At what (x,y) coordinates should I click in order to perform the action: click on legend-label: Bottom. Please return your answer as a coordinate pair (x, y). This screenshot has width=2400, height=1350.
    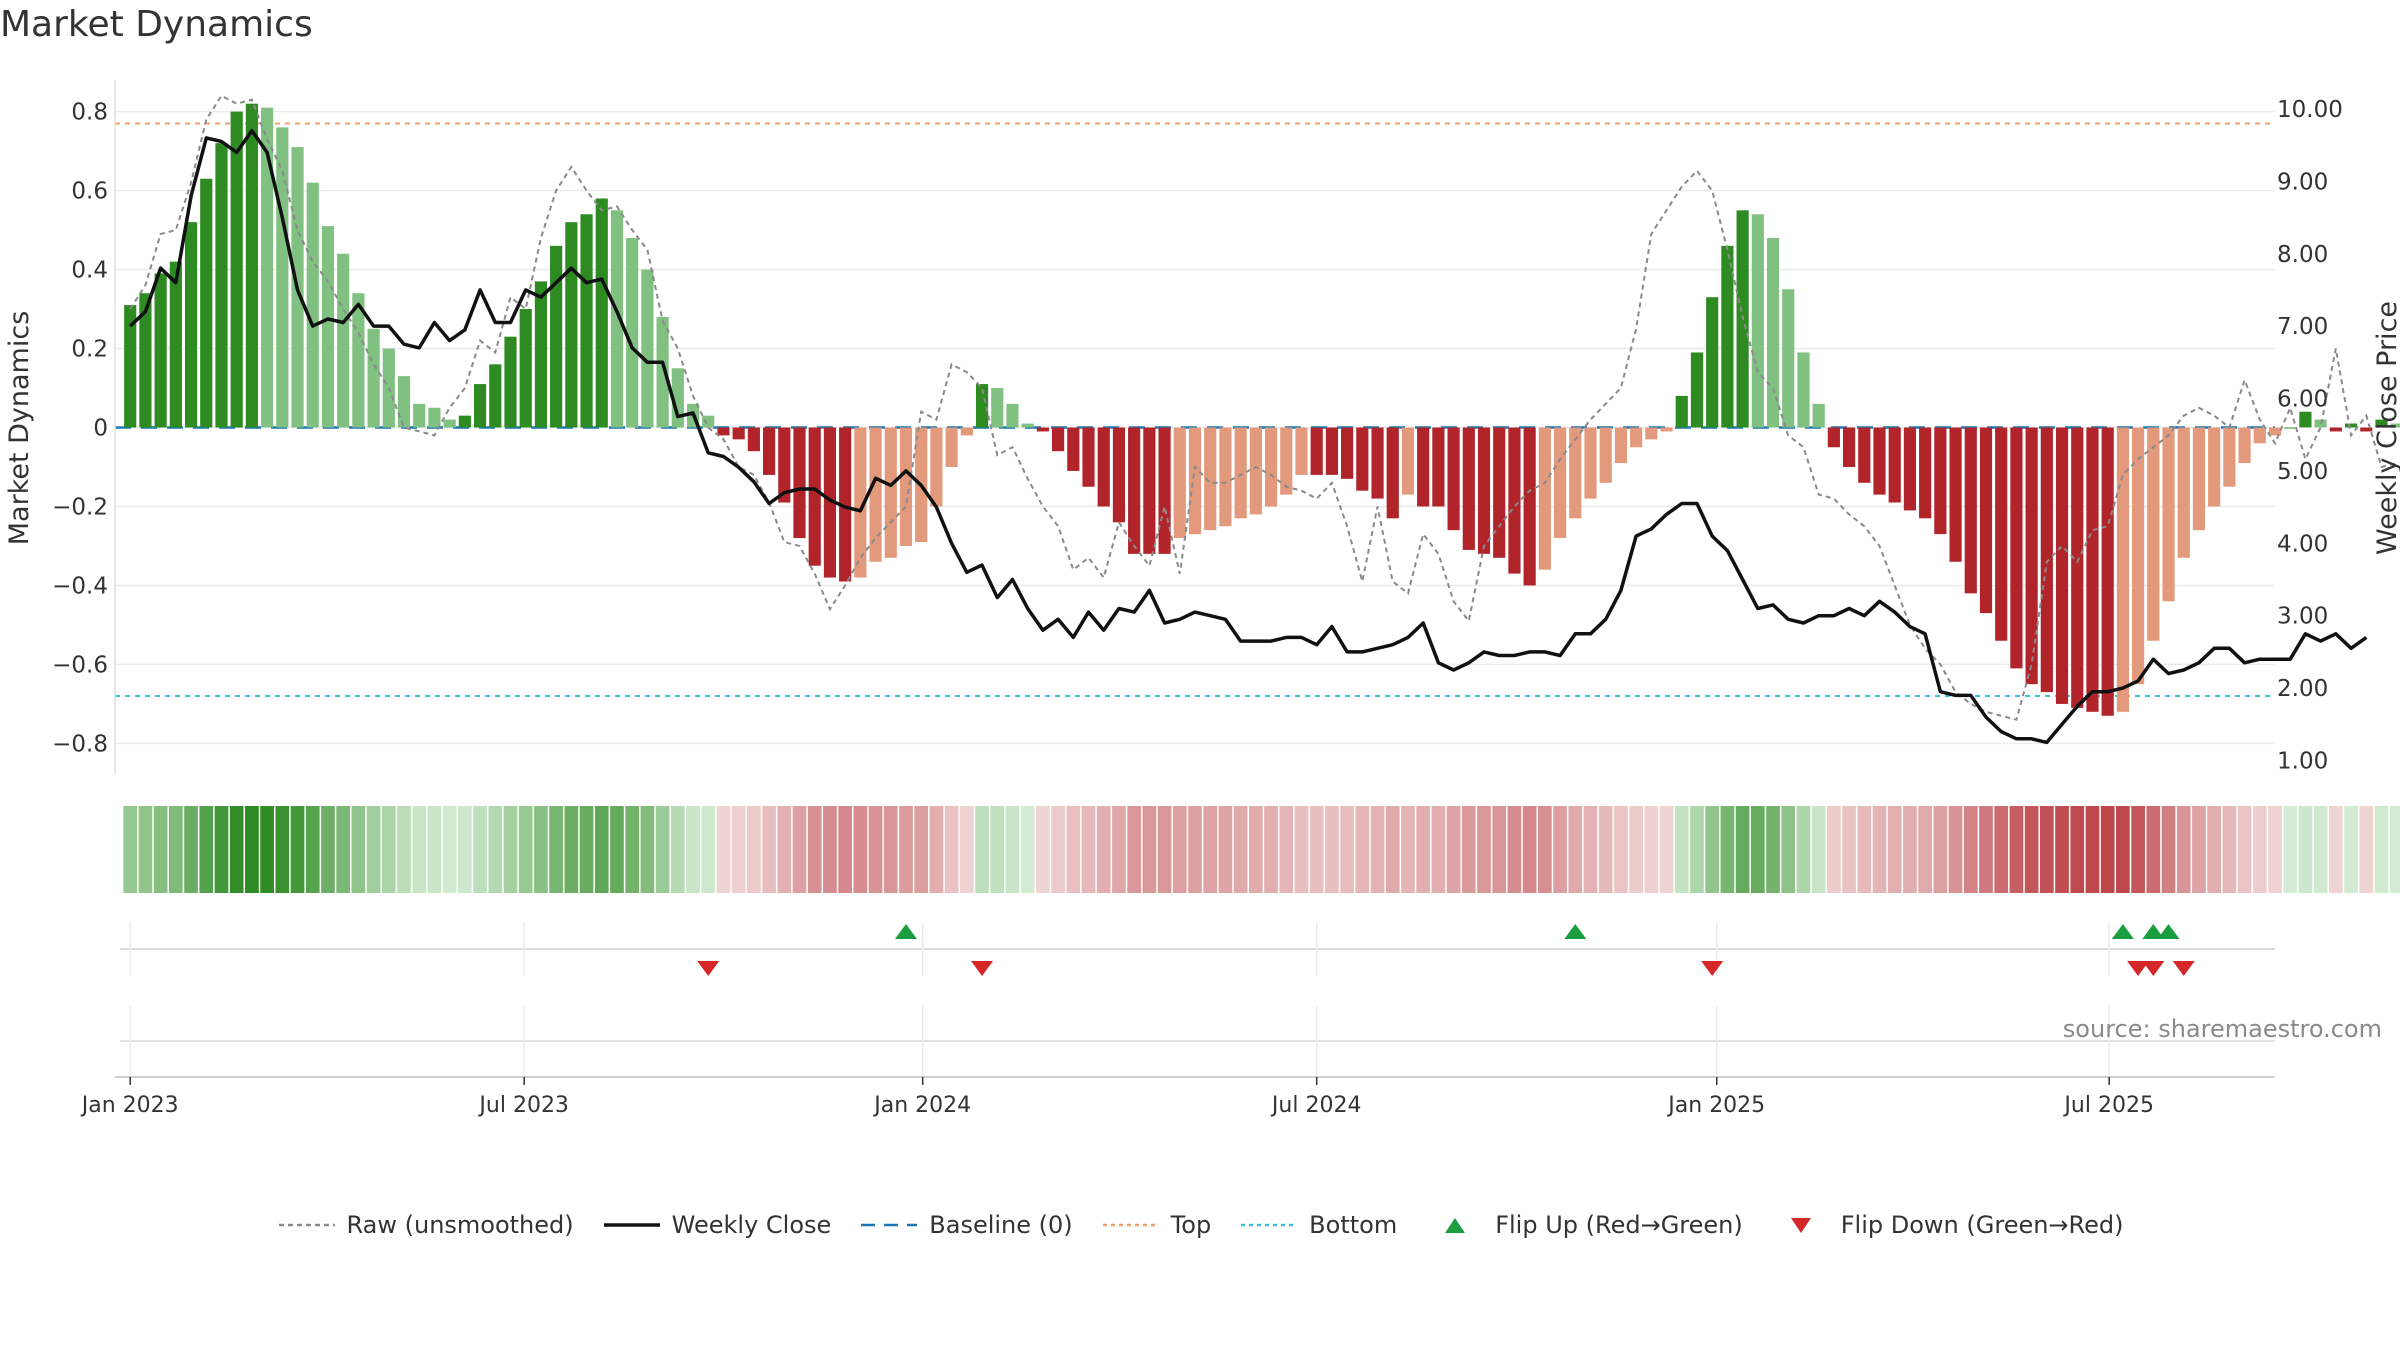
    Looking at the image, I should click on (1353, 1225).